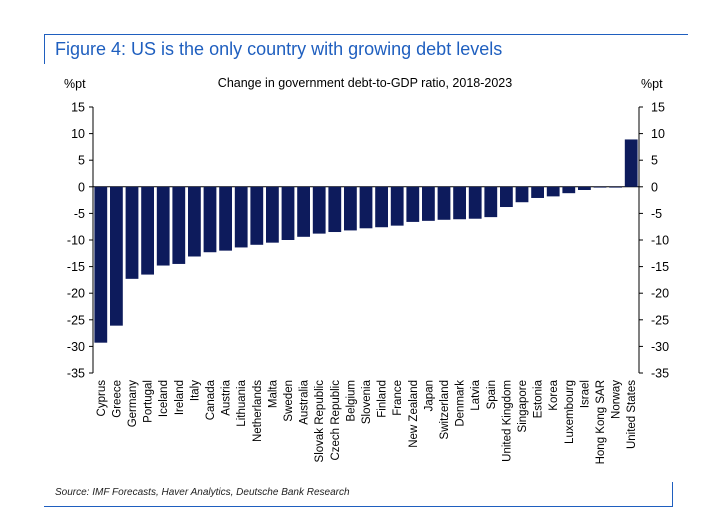  I want to click on x-category-label: Portugal, so click(149, 401).